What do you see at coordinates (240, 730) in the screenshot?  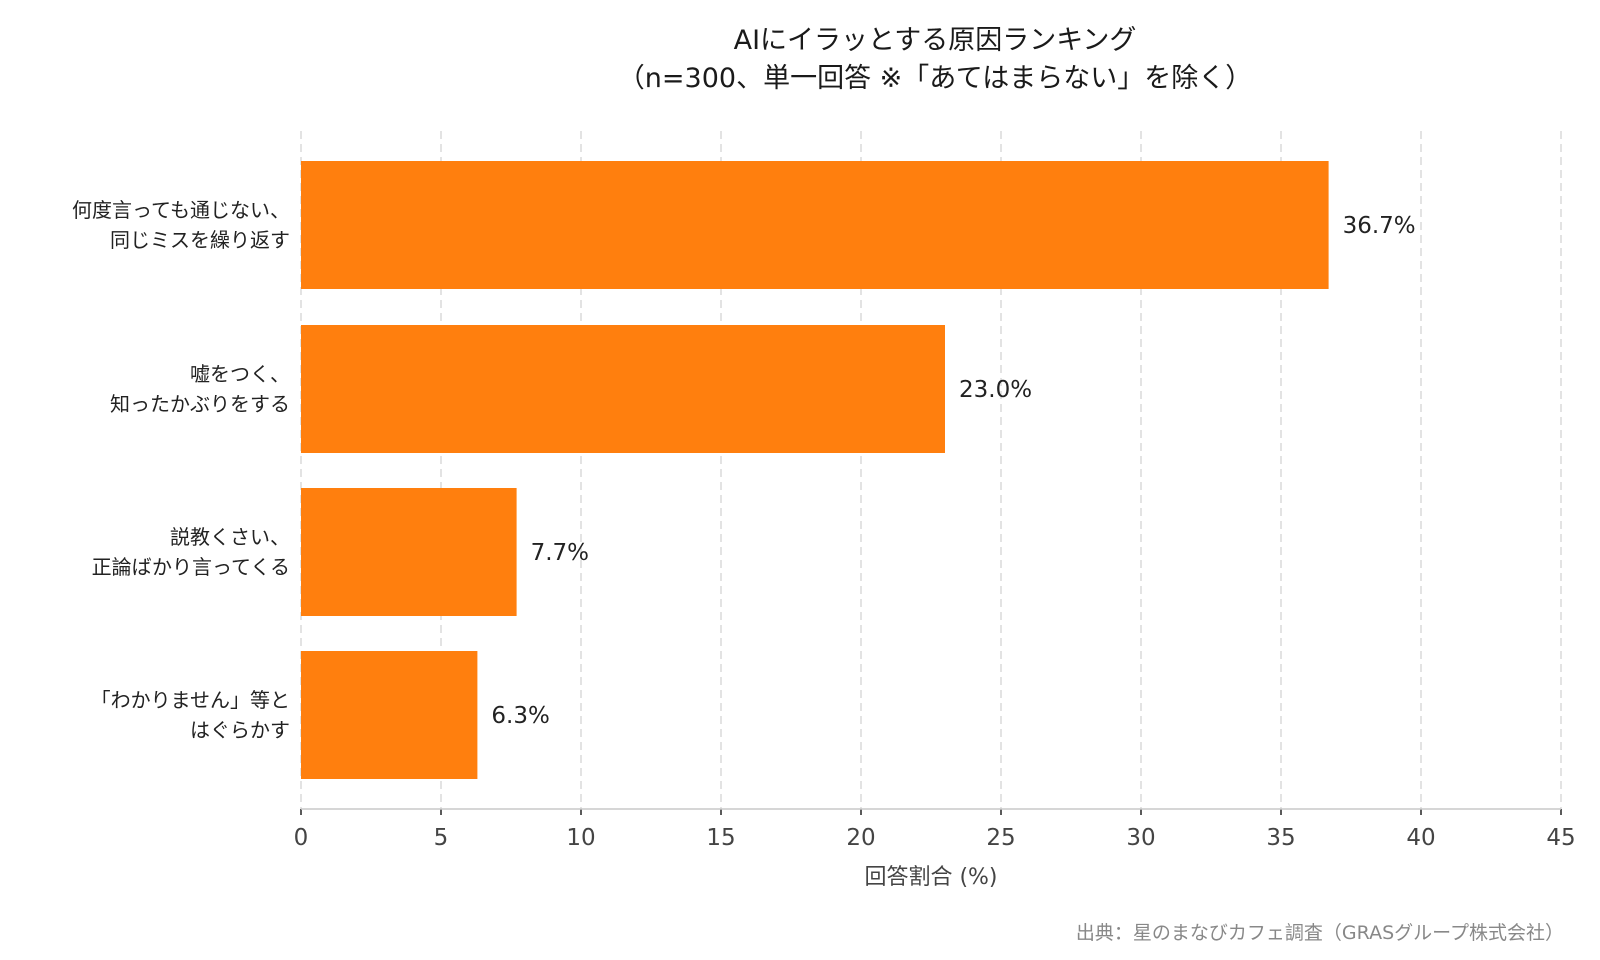 I see `category-label-line: はぐらかす` at bounding box center [240, 730].